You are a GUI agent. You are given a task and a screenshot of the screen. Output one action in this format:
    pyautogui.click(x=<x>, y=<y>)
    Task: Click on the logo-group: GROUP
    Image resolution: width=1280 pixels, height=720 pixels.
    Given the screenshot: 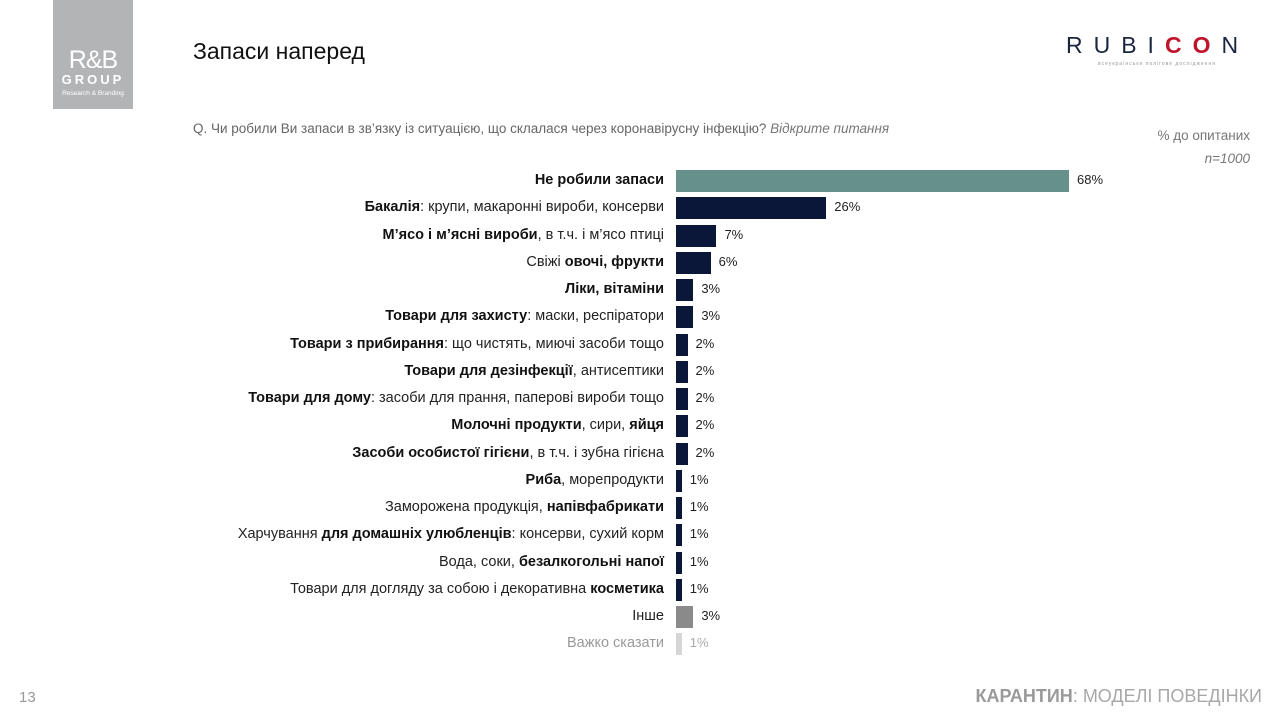 What is the action you would take?
    pyautogui.click(x=93, y=79)
    